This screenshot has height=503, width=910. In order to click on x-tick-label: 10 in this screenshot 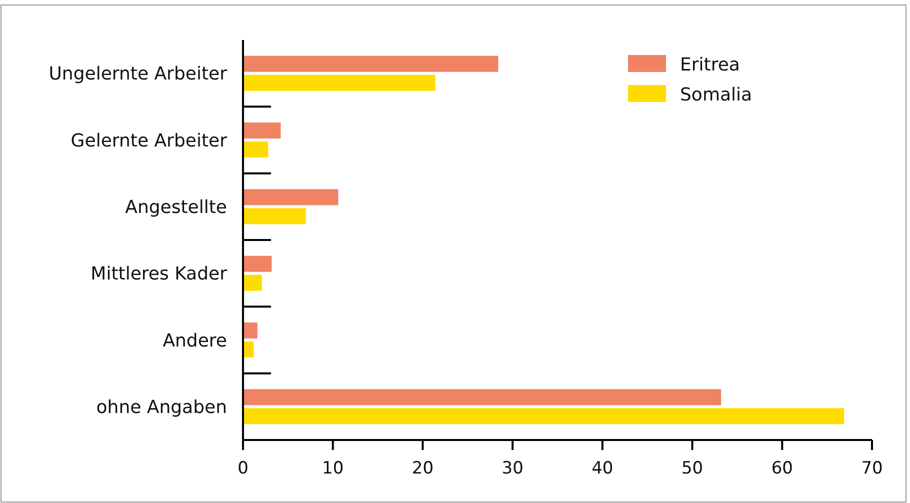, I will do `click(333, 468)`.